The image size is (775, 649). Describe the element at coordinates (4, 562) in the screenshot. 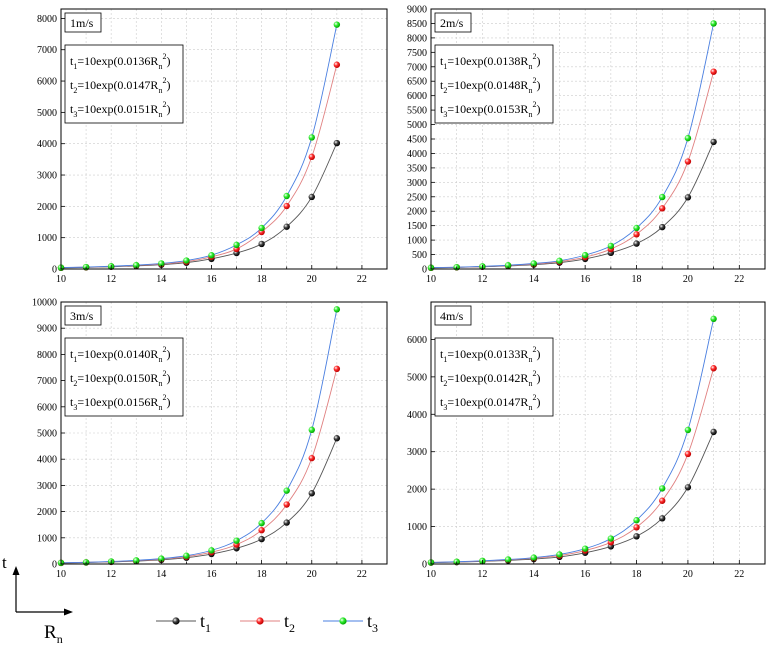

I see `y-axis-label: t` at that location.